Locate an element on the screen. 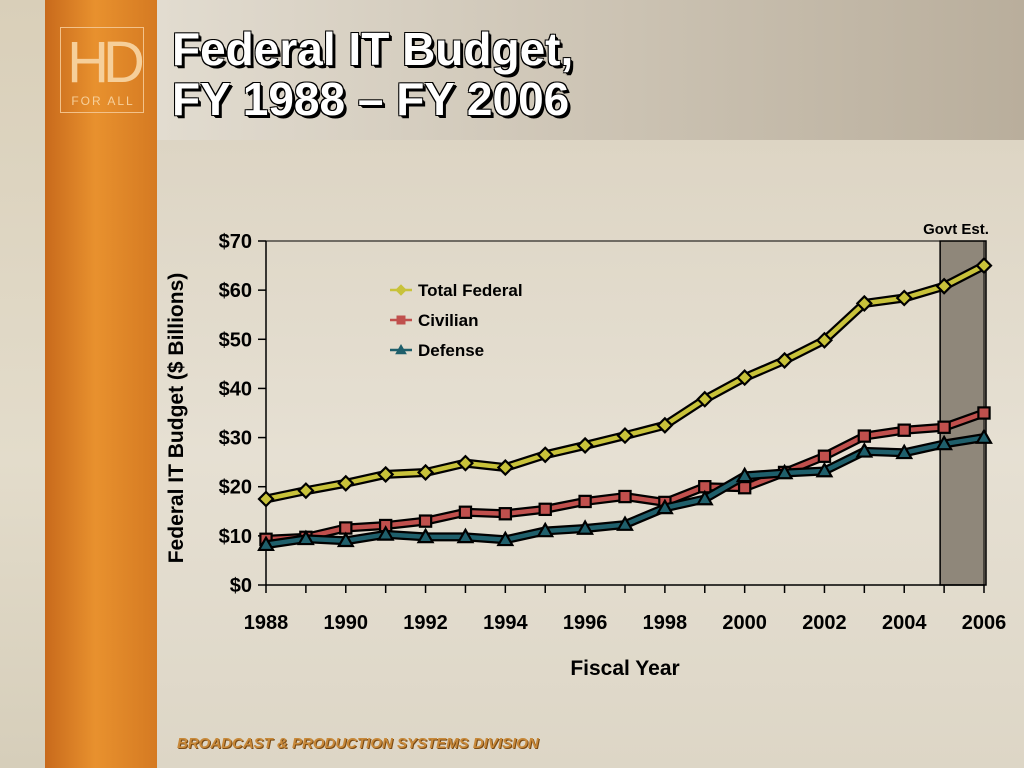  x-tick-label: 2000 is located at coordinates (744, 623).